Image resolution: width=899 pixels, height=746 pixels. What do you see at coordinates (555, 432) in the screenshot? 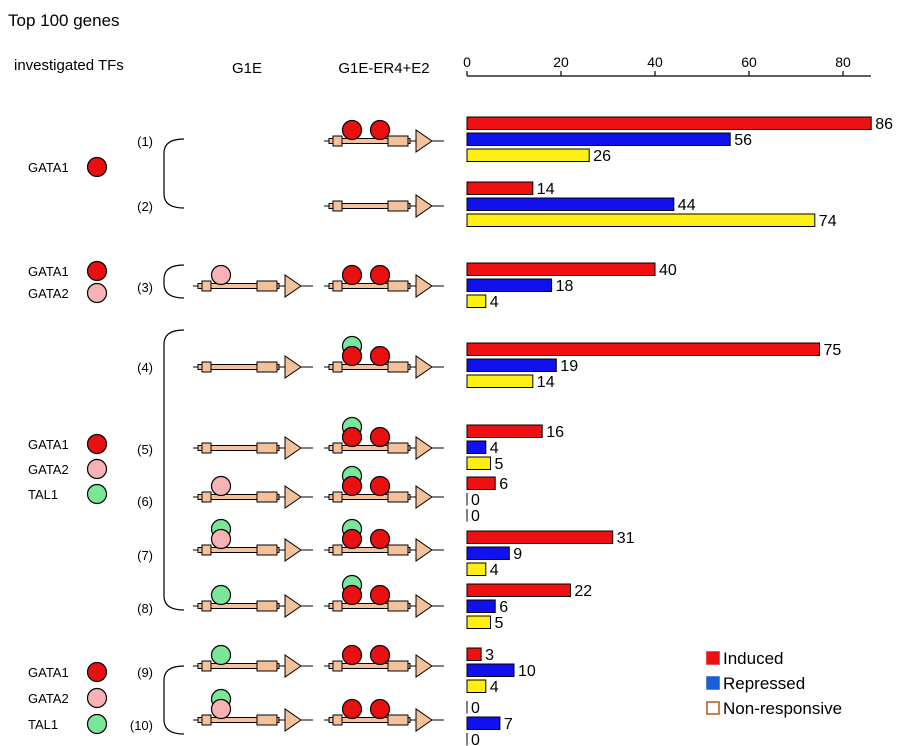
I see `bar-value-label: 16` at bounding box center [555, 432].